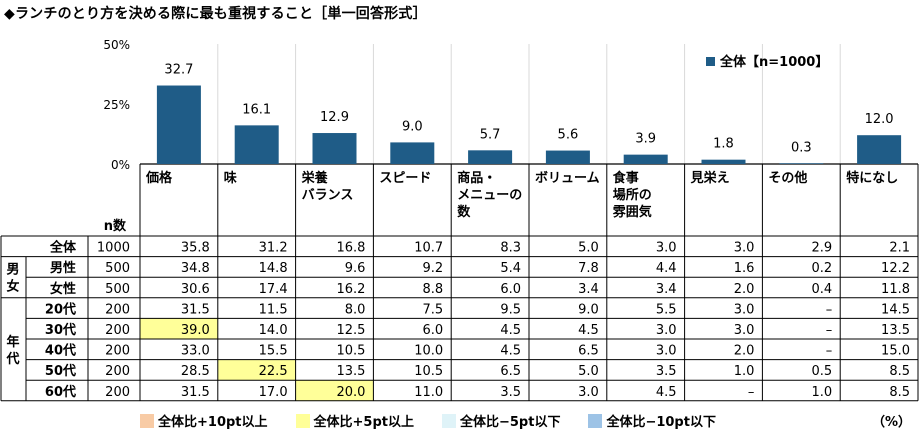  I want to click on table-cell: 10.0, so click(428, 351).